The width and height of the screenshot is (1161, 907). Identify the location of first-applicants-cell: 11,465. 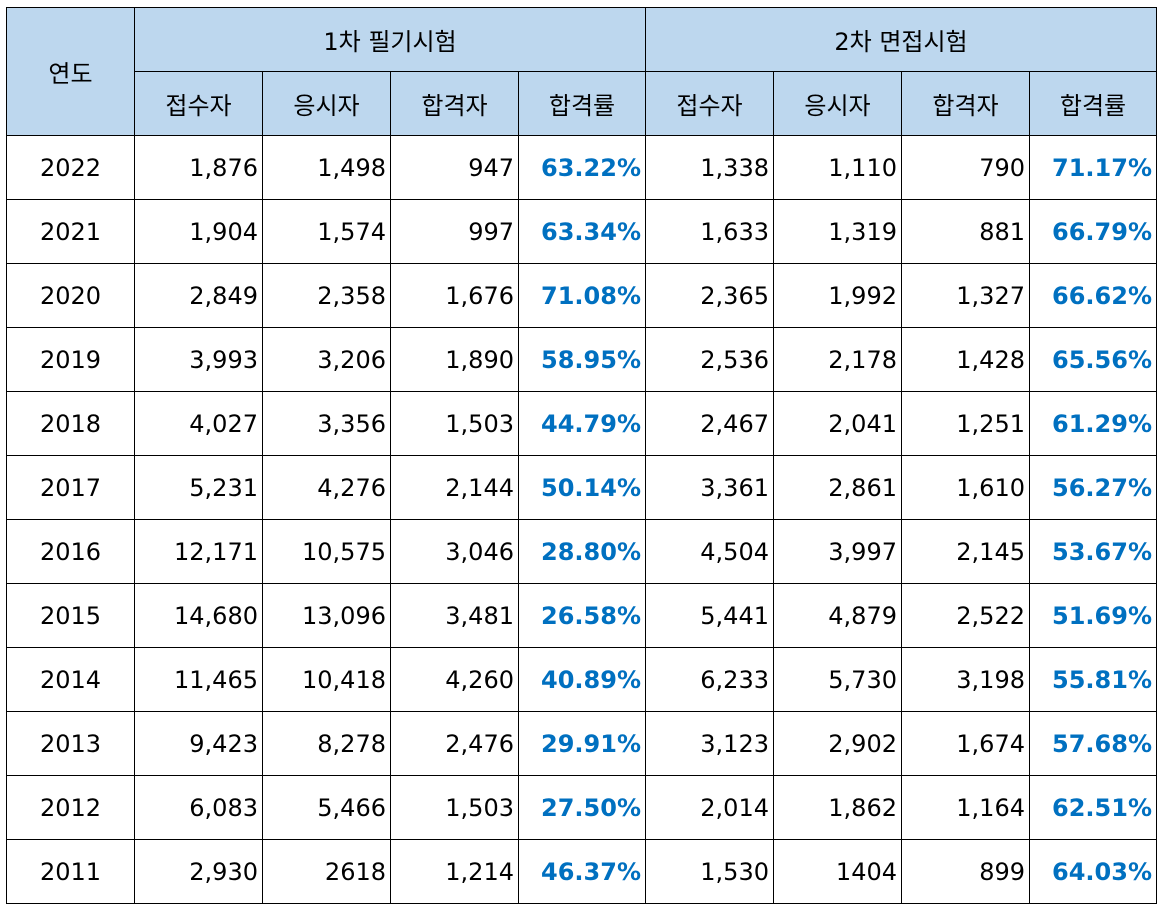
(198, 679).